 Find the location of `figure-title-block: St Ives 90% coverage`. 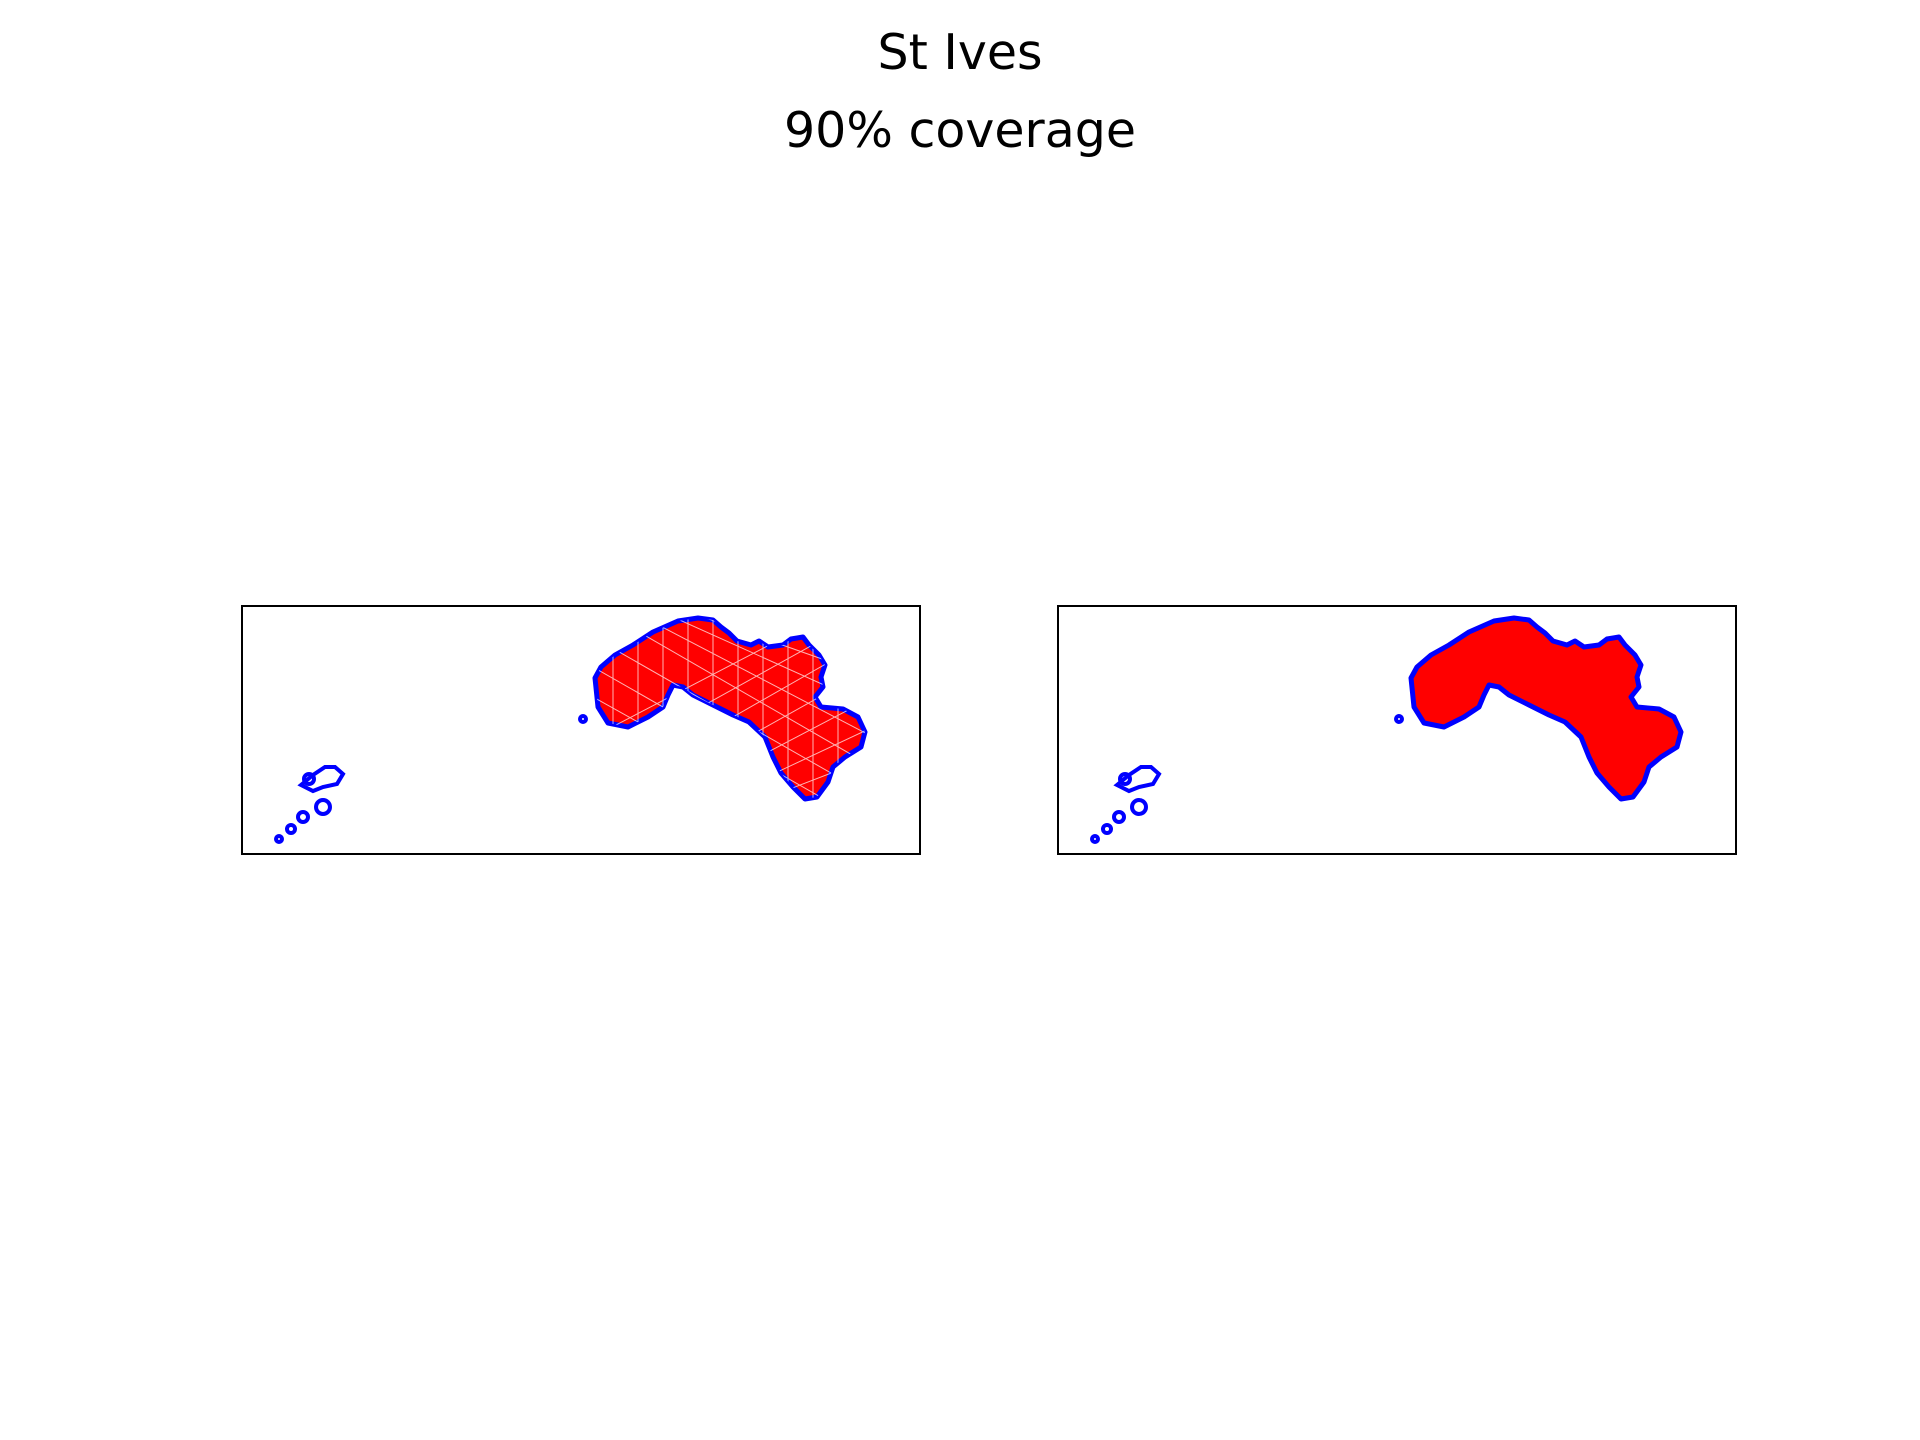

figure-title-block: St Ives 90% coverage is located at coordinates (960, 92).